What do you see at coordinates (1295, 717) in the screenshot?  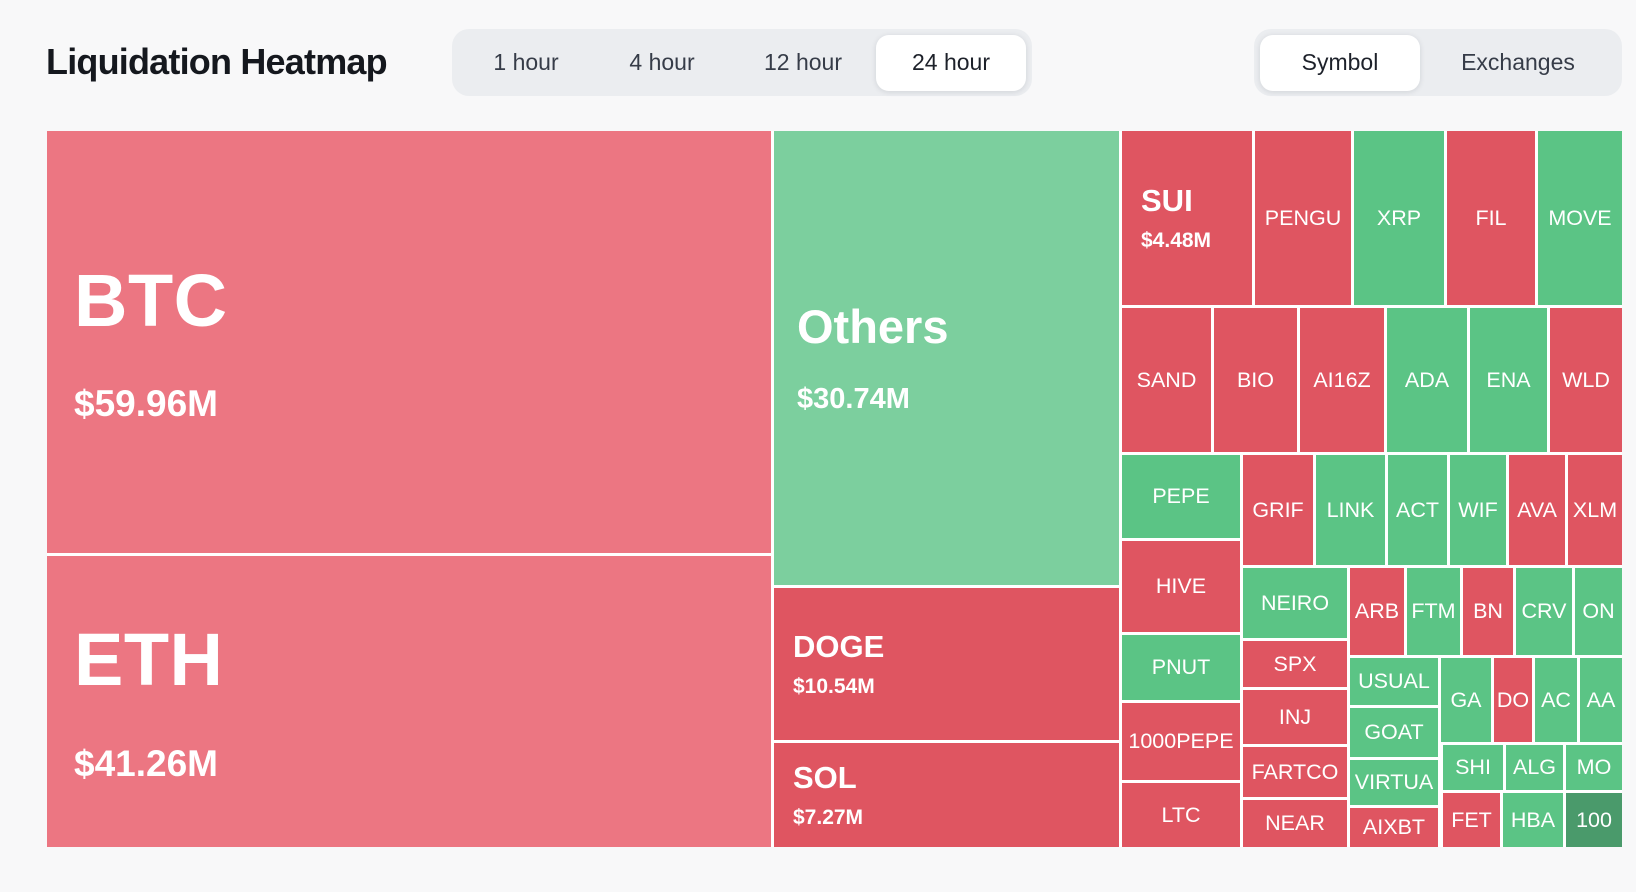 I see `treemap-cell-inj: INJ` at bounding box center [1295, 717].